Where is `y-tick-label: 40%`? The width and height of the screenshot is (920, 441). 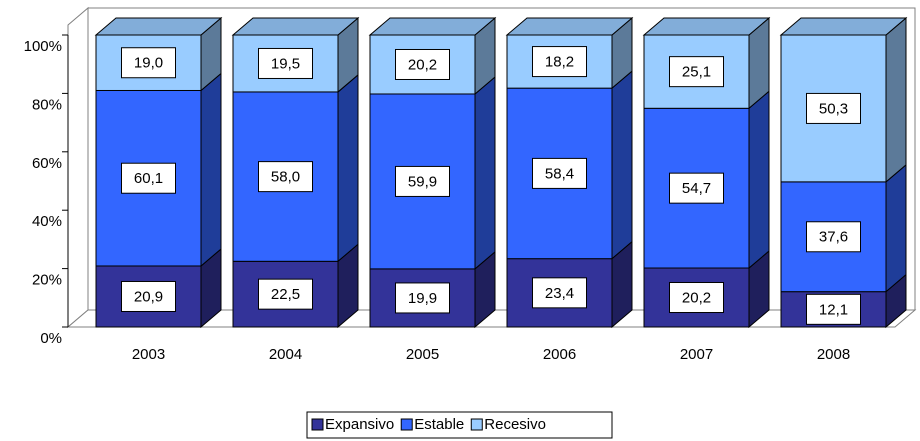 y-tick-label: 40% is located at coordinates (47, 221).